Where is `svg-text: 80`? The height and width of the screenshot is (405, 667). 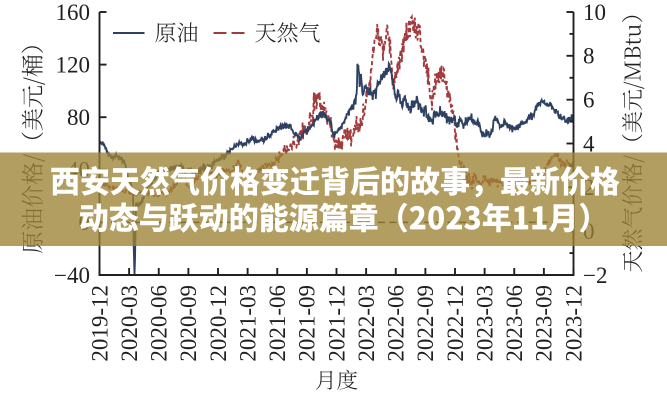
svg-text: 80 is located at coordinates (78, 117).